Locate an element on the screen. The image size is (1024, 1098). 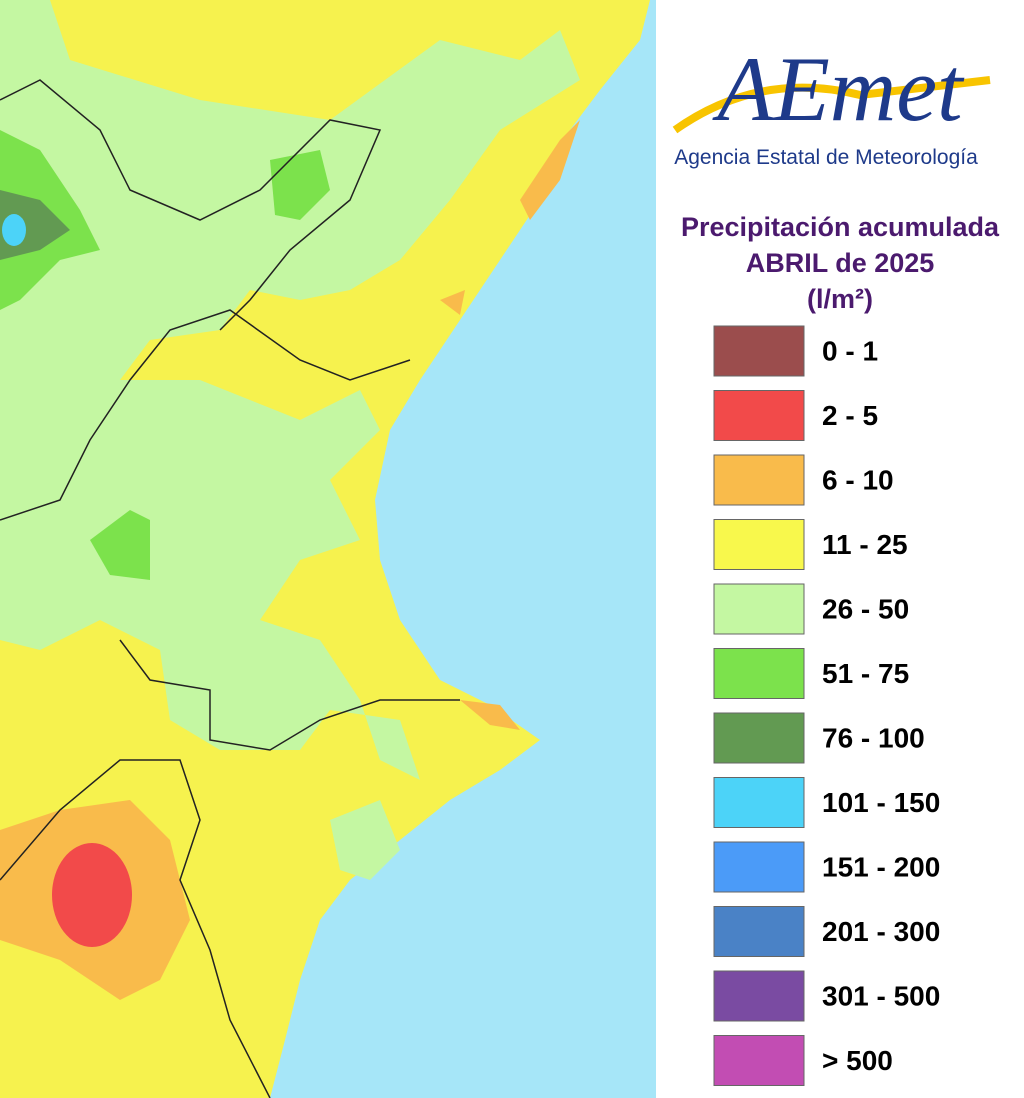
legend-title: ABRIL de 2025 is located at coordinates (840, 263).